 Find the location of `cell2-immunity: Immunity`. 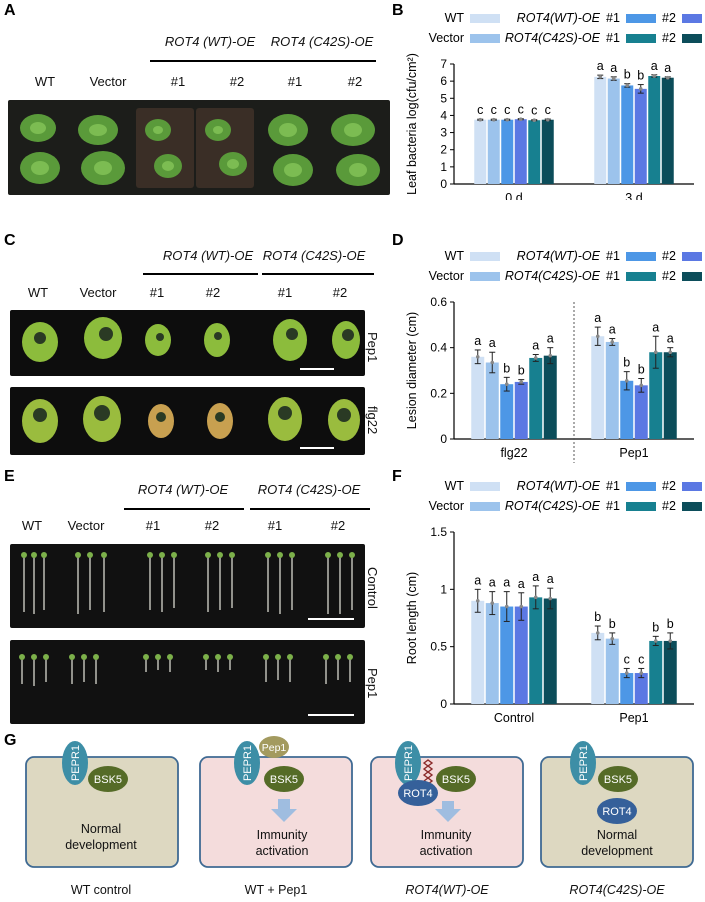

cell2-immunity: Immunity is located at coordinates (282, 835).